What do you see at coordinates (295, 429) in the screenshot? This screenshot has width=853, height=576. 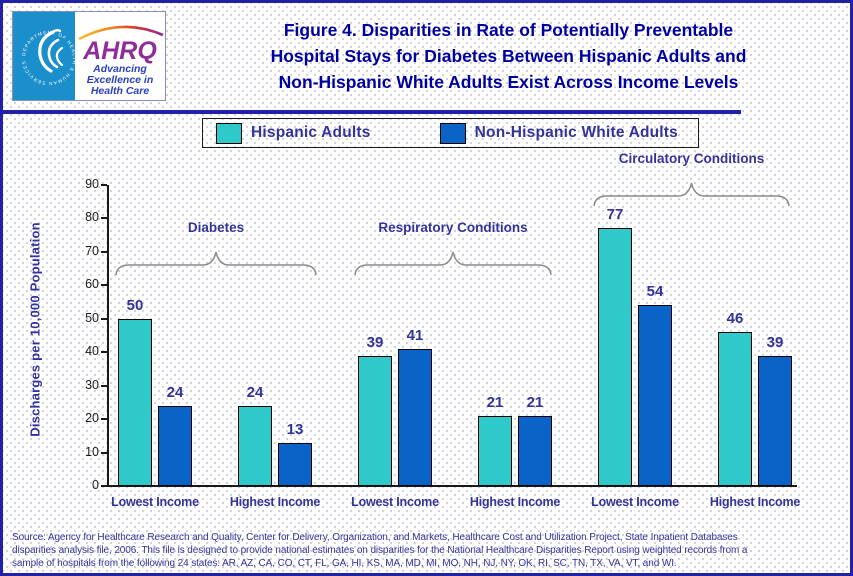 I see `bar-value-label: 13` at bounding box center [295, 429].